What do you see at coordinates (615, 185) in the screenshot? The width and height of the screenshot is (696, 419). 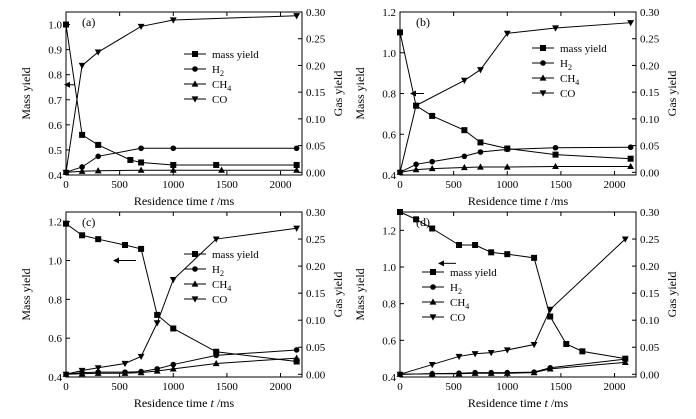 I see `x-tick-label: 2000` at bounding box center [615, 185].